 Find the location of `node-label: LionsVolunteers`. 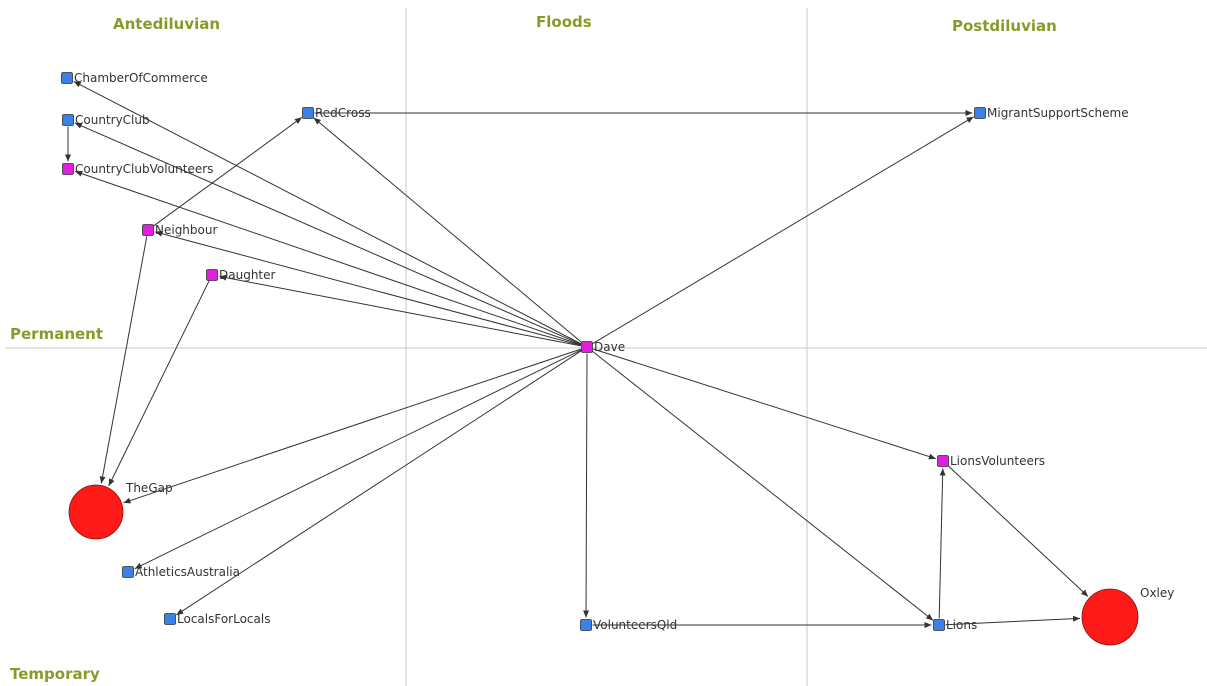

node-label: LionsVolunteers is located at coordinates (997, 461).